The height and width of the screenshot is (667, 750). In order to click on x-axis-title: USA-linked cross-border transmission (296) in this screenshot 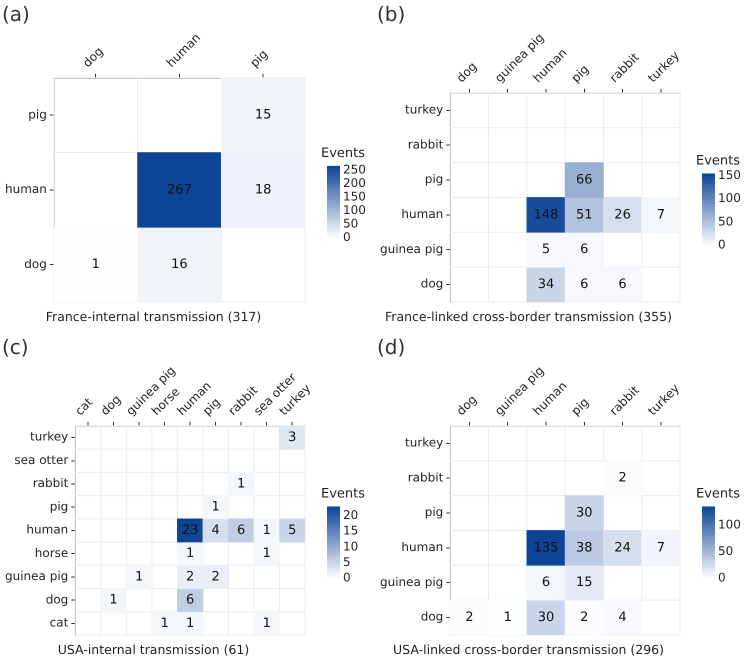, I will do `click(528, 649)`.